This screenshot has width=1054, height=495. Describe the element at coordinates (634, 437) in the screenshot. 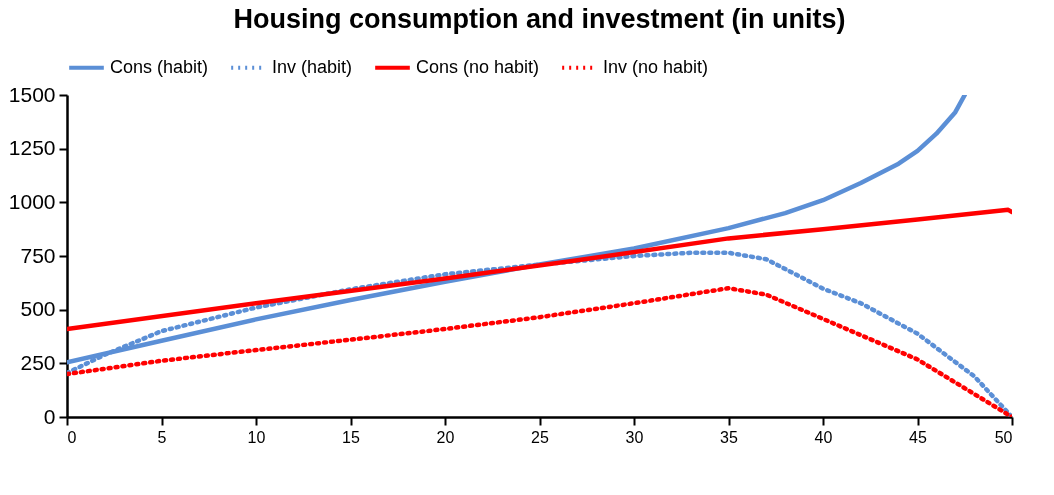

I see `x-tick-label: 30` at that location.